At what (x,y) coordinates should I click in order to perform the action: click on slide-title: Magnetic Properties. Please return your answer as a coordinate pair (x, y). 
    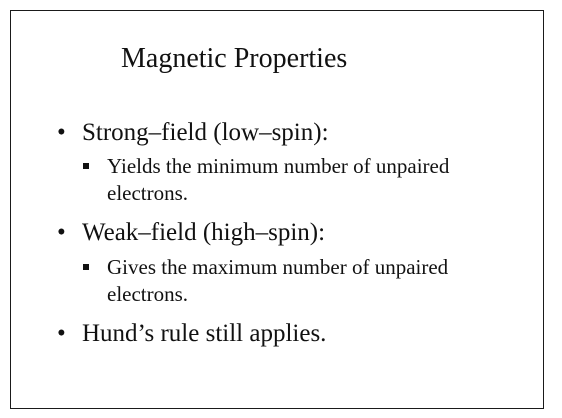
    Looking at the image, I should click on (234, 58).